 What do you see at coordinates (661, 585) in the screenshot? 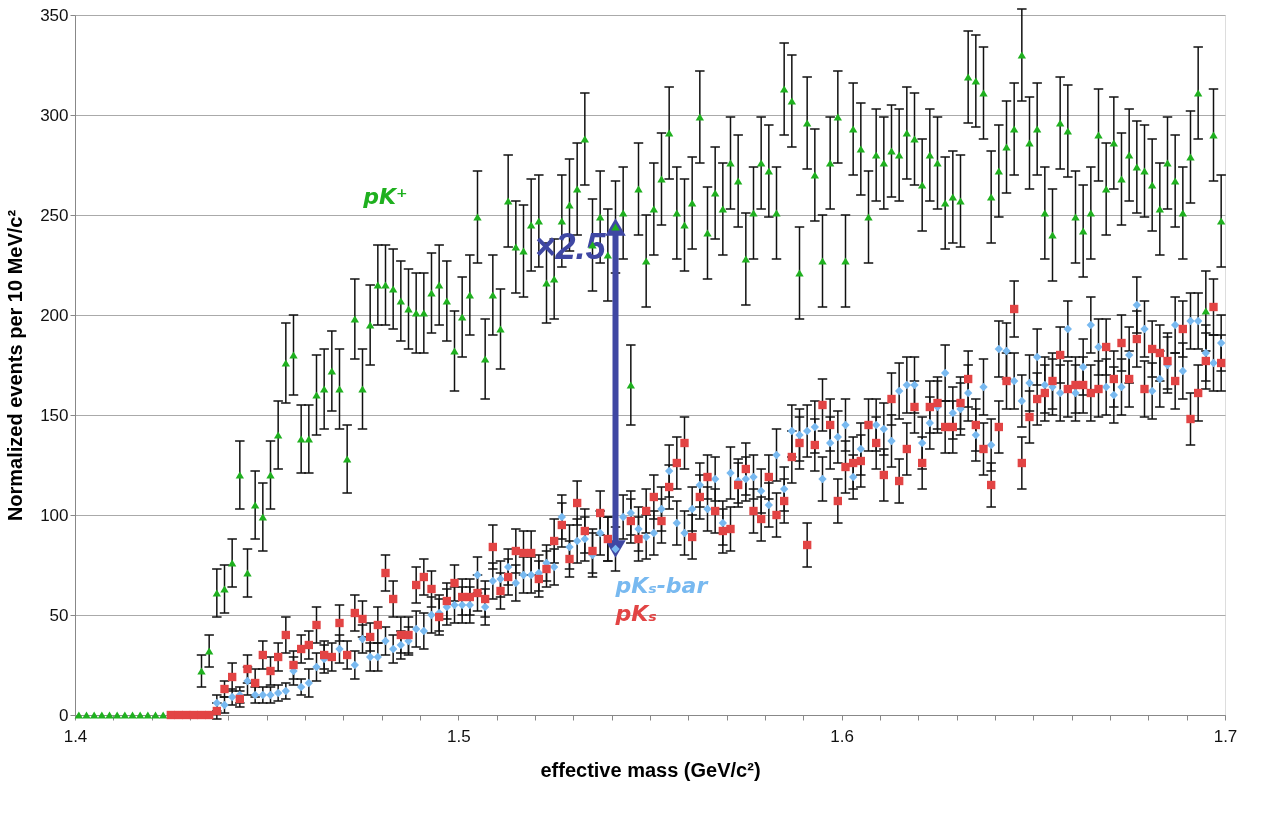
I see `series-label: pKₛ-bar` at bounding box center [661, 585].